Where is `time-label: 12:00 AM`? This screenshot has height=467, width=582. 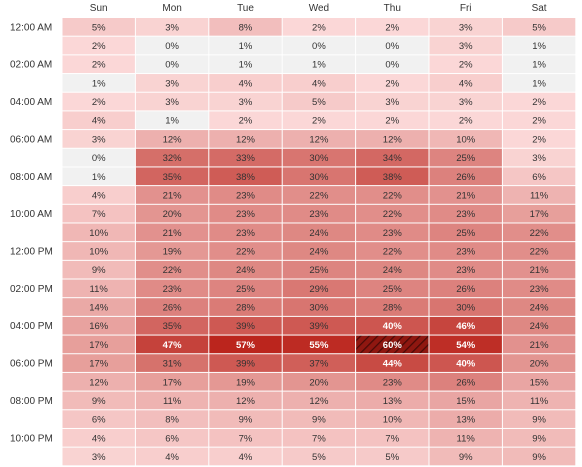
time-label: 12:00 AM is located at coordinates (31, 27).